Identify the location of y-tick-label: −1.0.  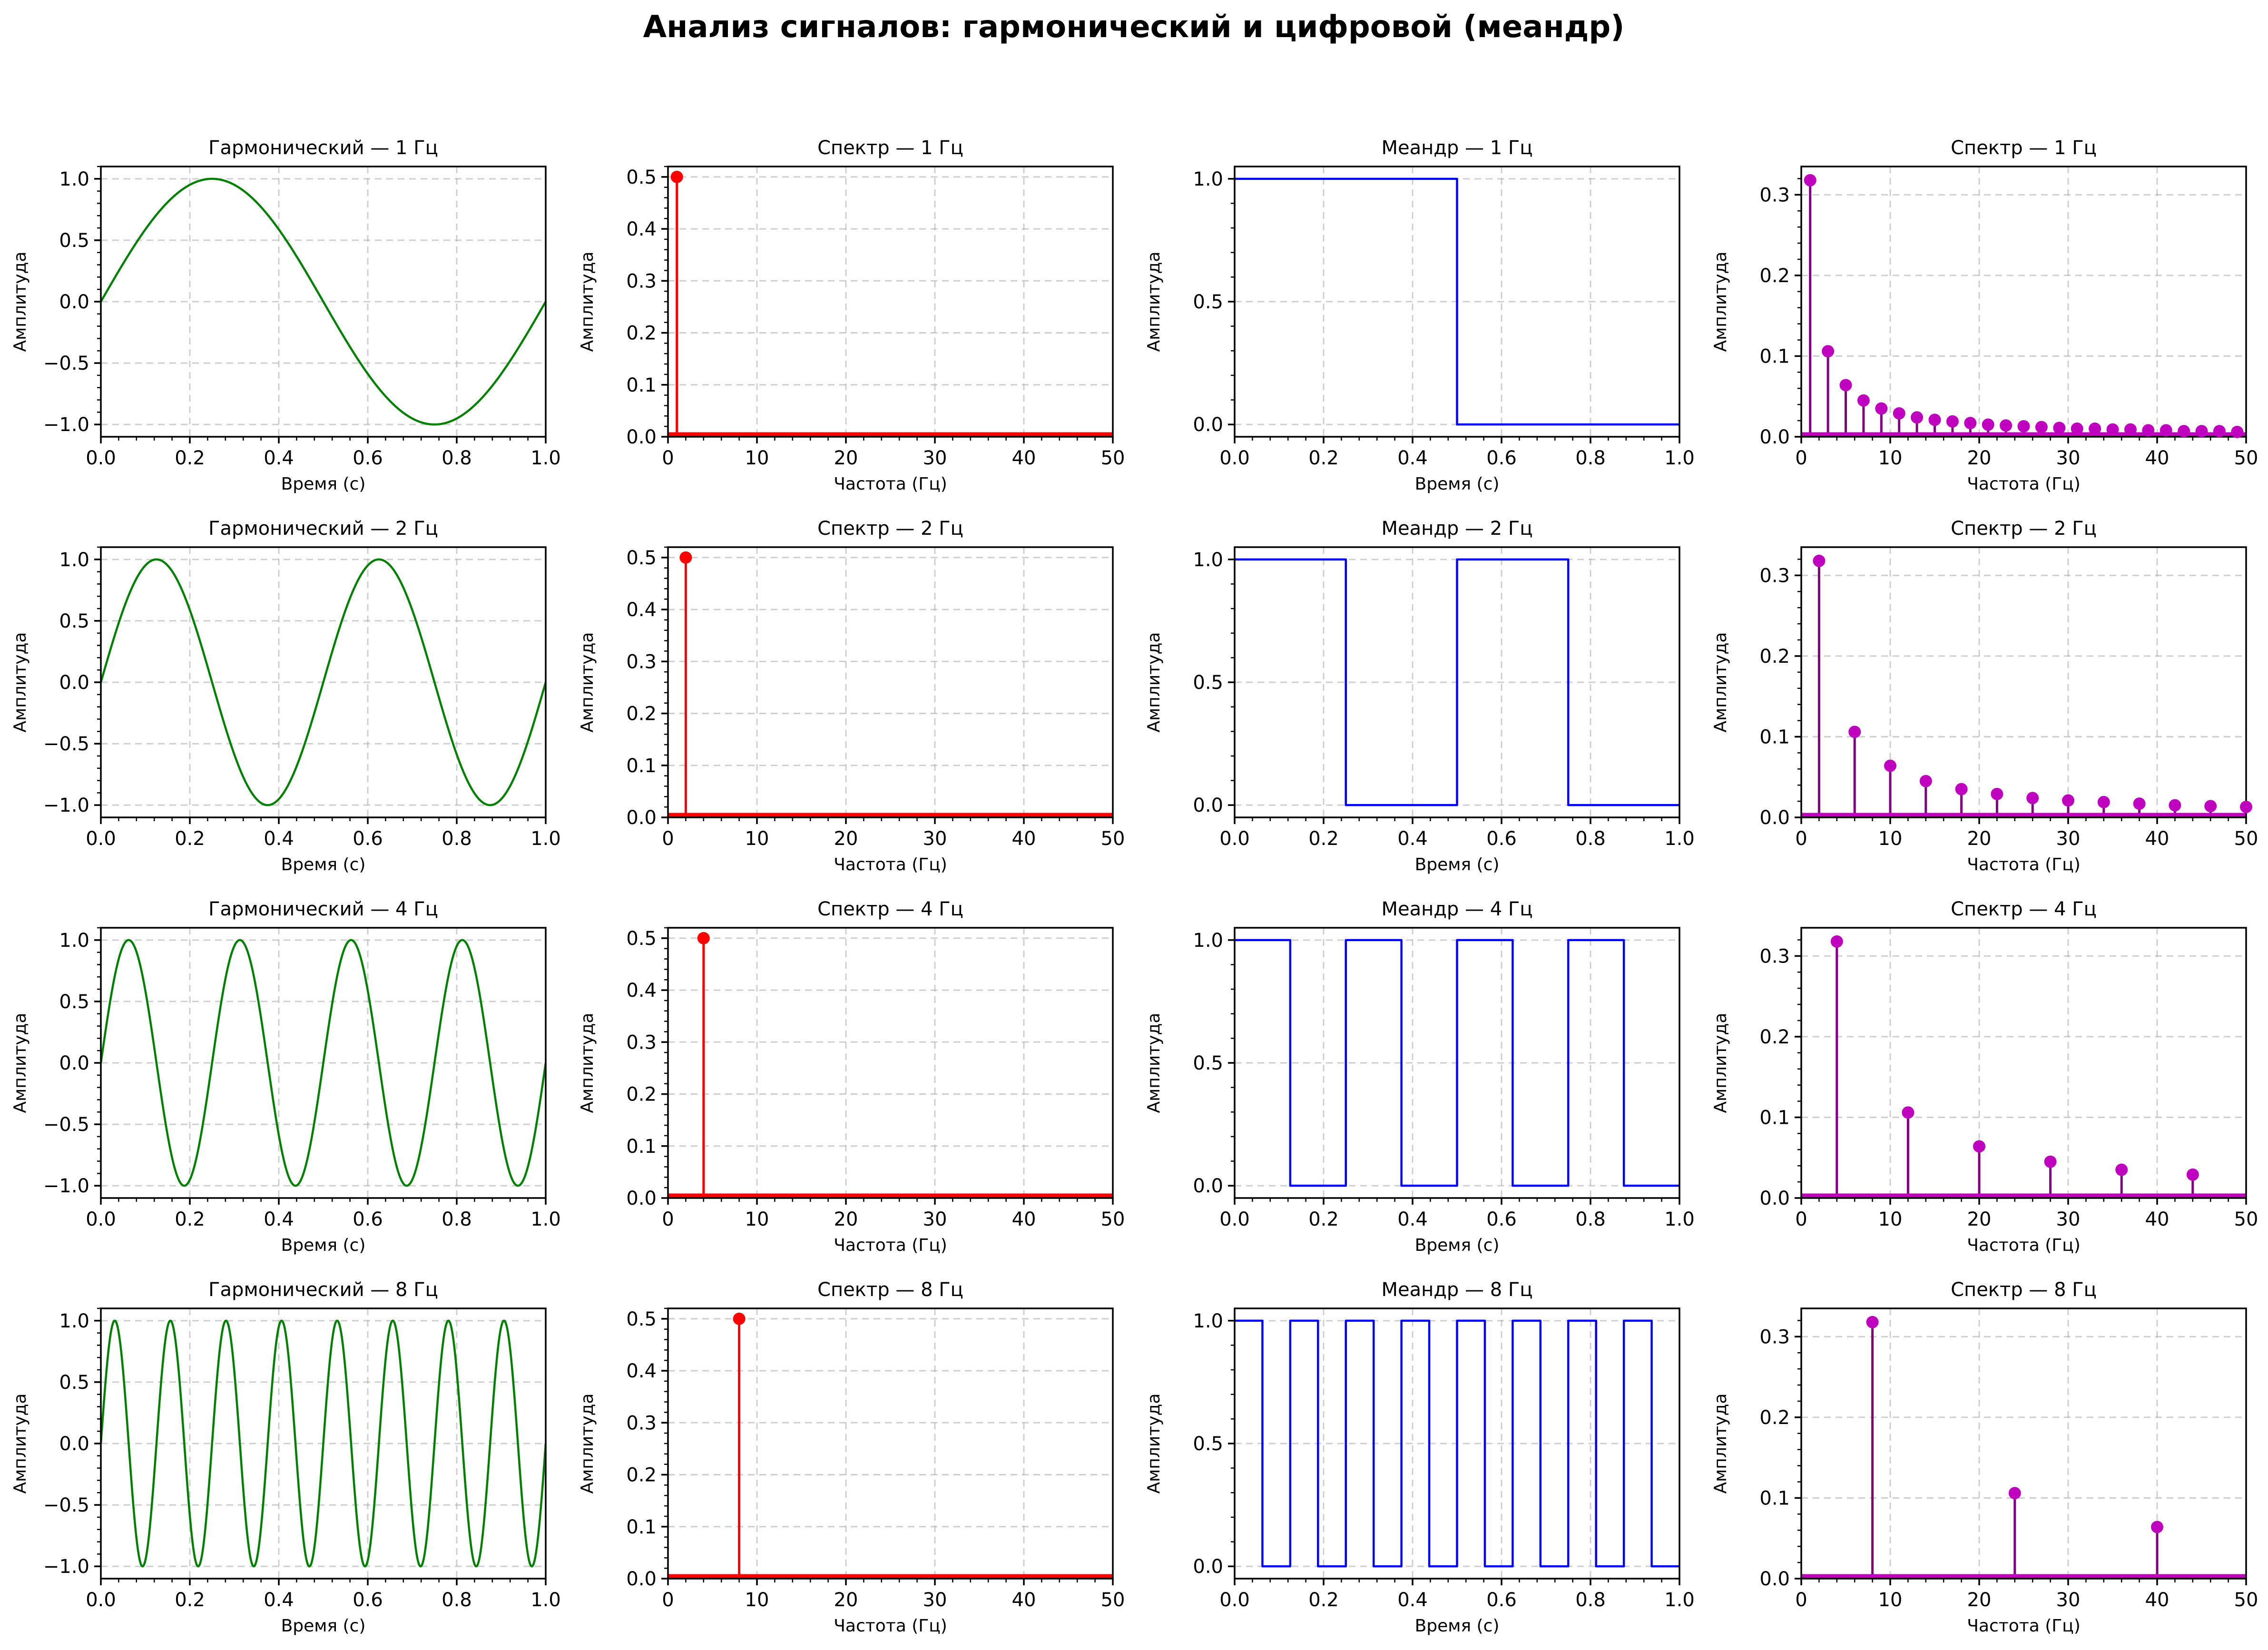
(66, 1567).